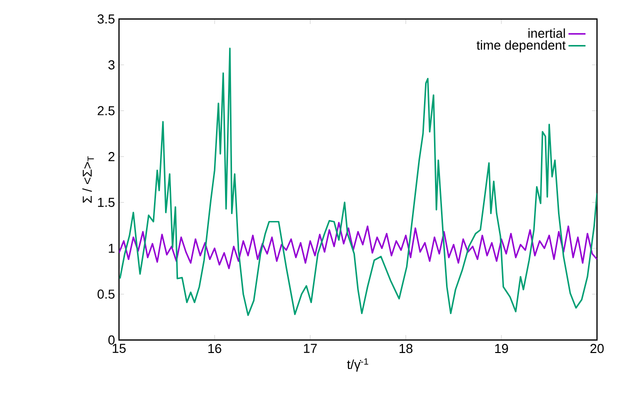 This screenshot has height=412, width=627. I want to click on legend-label: inertial, so click(546, 33).